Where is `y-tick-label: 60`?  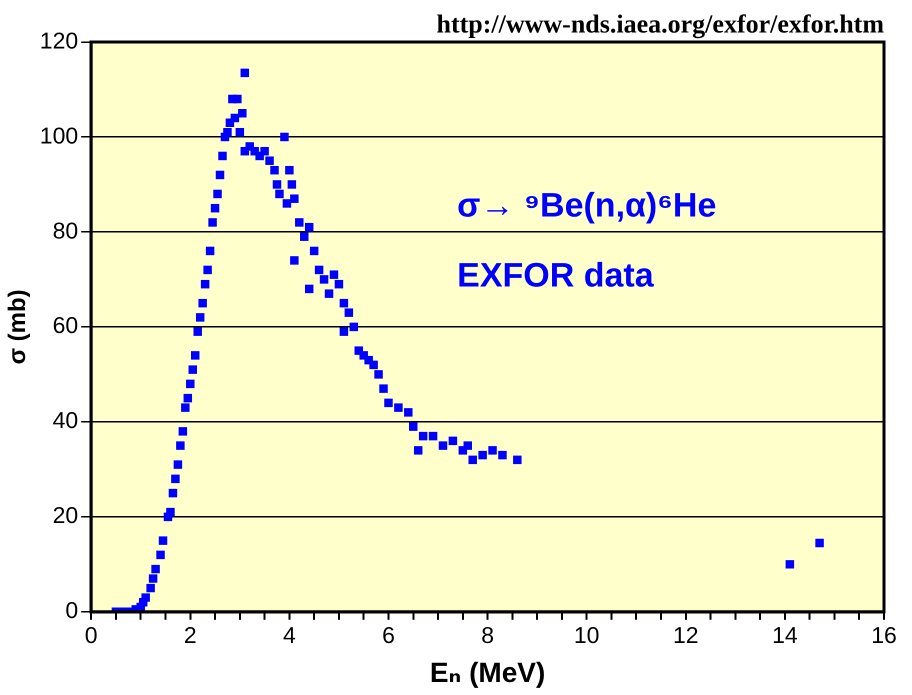 y-tick-label: 60 is located at coordinates (65, 325).